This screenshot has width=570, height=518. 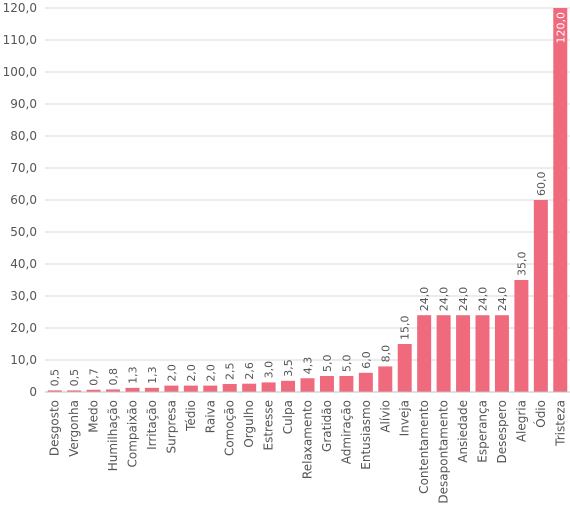 I want to click on bar-humilhação, so click(x=113, y=390).